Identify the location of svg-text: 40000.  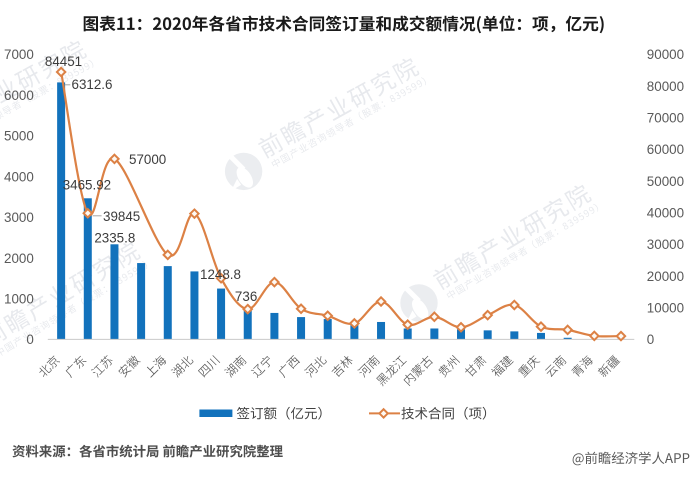
(665, 213).